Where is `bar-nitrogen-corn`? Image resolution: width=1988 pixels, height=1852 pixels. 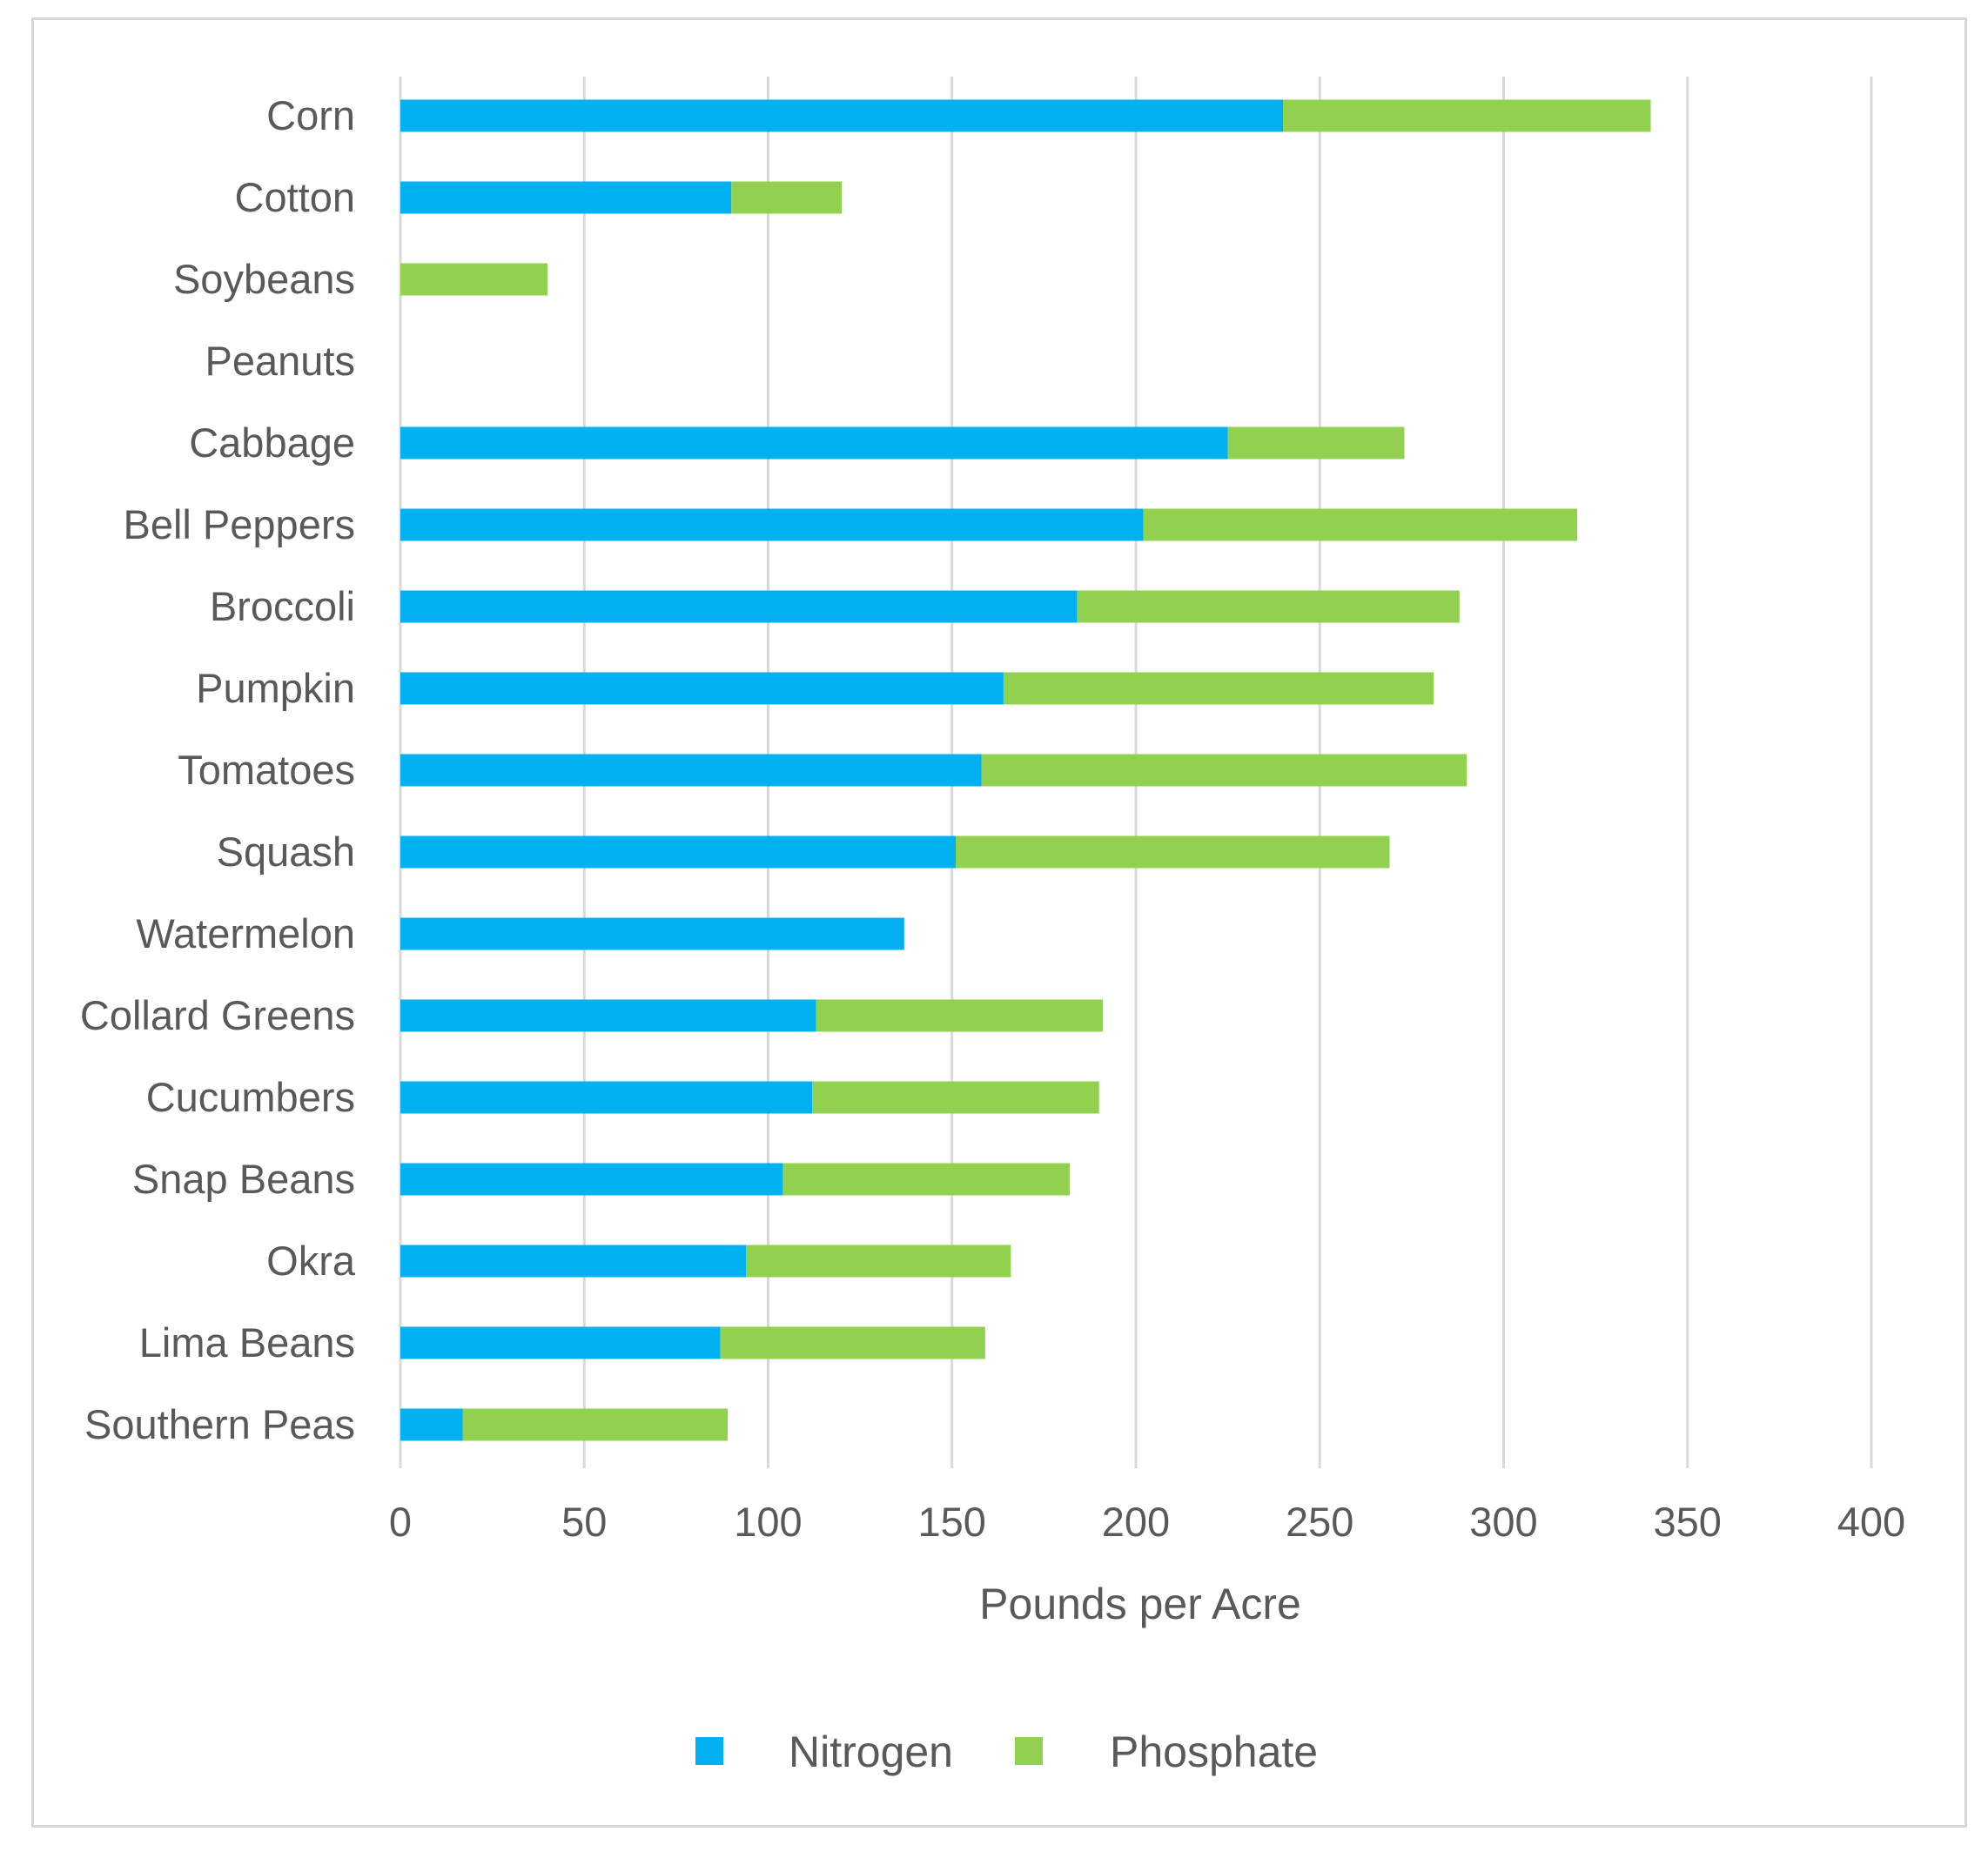 bar-nitrogen-corn is located at coordinates (841, 115).